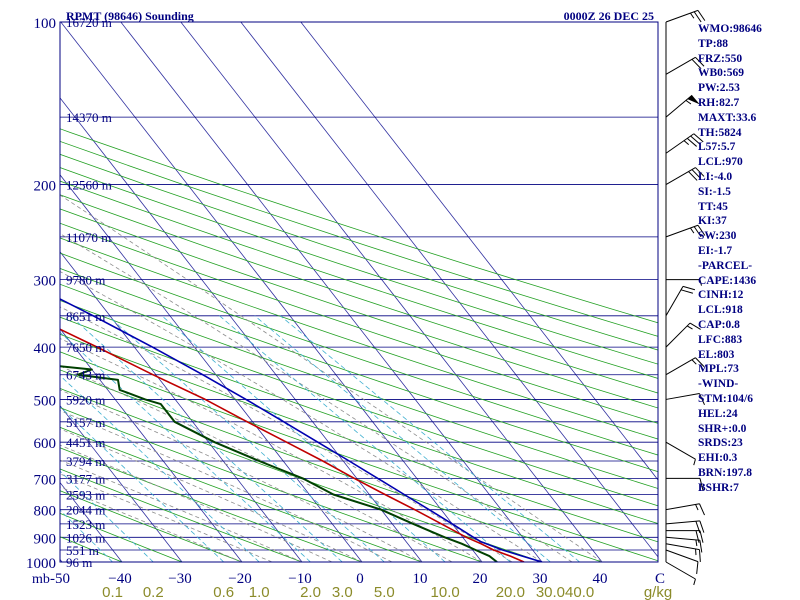 Image resolution: width=800 pixels, height=600 pixels. Describe the element at coordinates (45, 480) in the screenshot. I see `pressure-tick-label: 700` at that location.